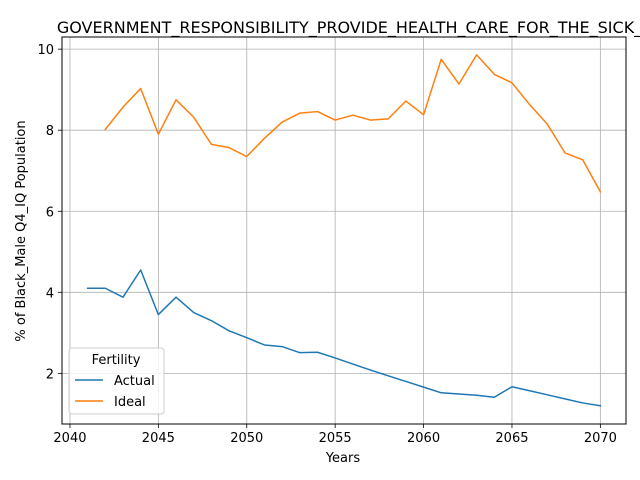 This screenshot has width=640, height=480. Describe the element at coordinates (423, 438) in the screenshot. I see `x-tick-label: 2060` at that location.